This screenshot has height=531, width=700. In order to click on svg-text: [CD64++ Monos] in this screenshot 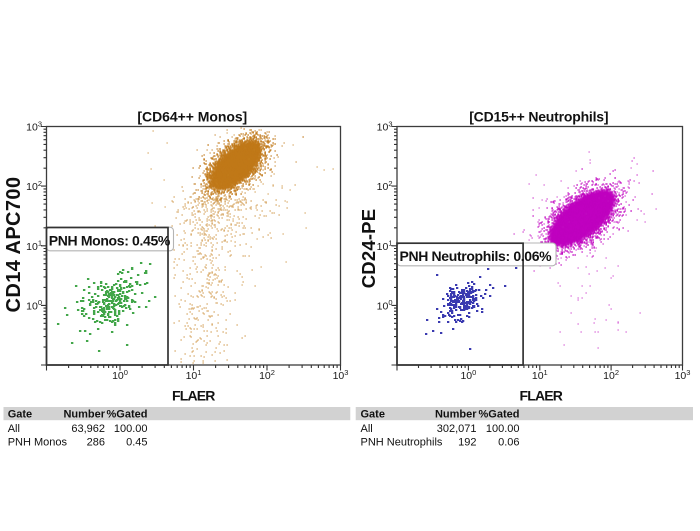, I will do `click(192, 117)`.